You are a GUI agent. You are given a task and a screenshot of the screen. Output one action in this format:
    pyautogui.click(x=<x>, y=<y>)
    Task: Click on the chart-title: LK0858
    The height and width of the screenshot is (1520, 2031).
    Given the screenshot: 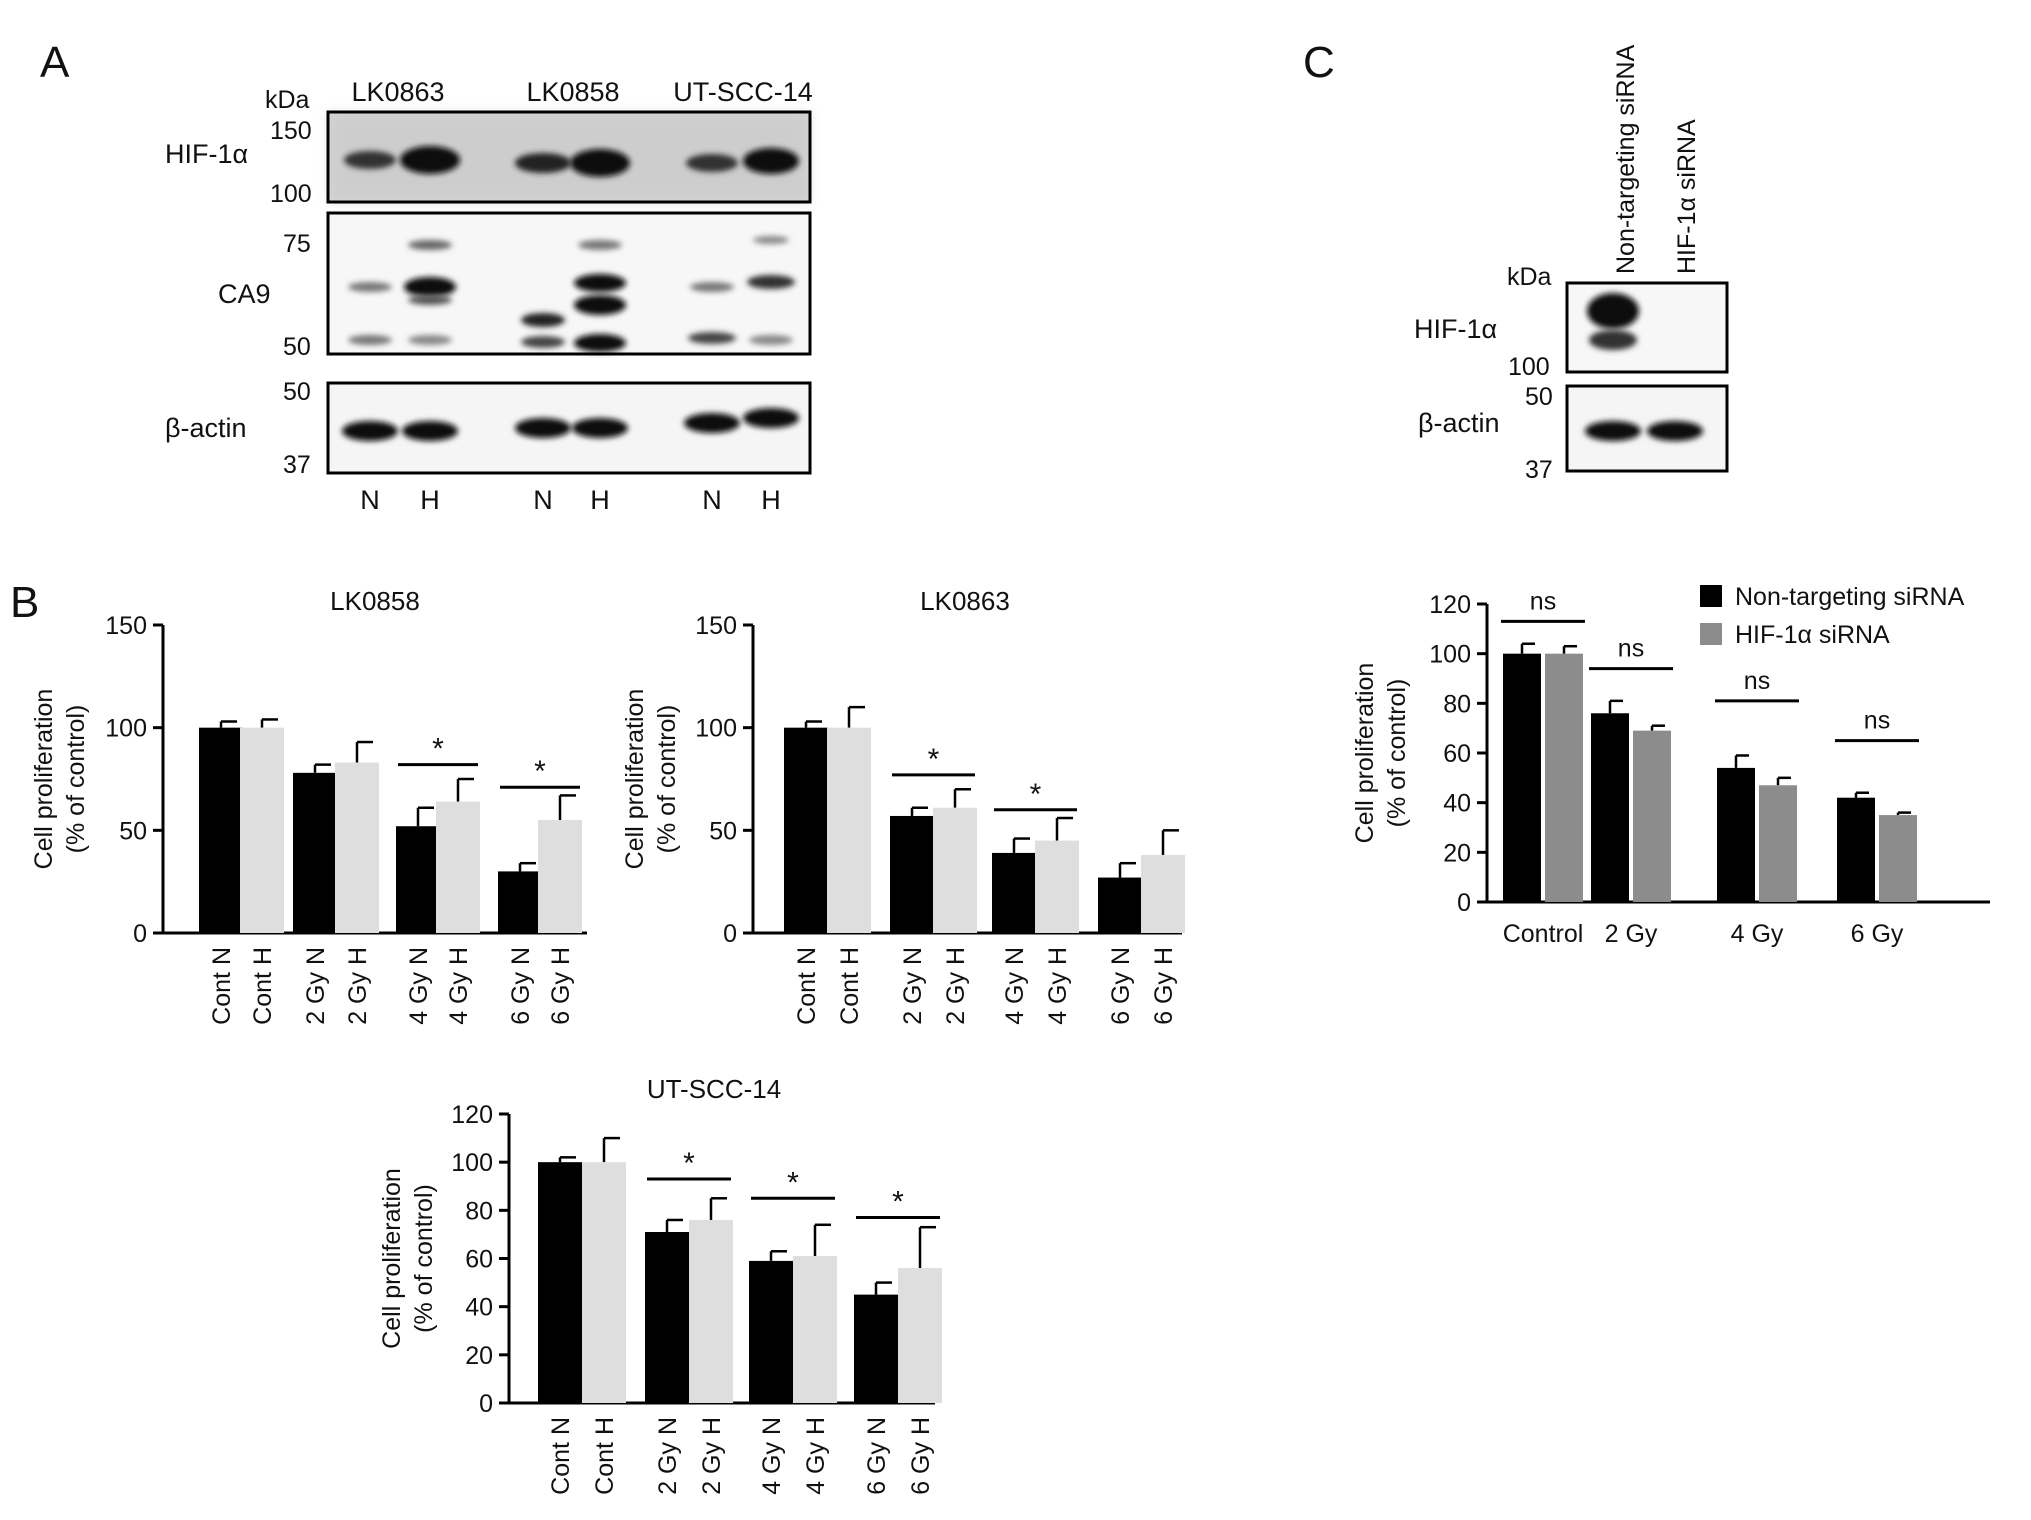 What is the action you would take?
    pyautogui.click(x=375, y=601)
    